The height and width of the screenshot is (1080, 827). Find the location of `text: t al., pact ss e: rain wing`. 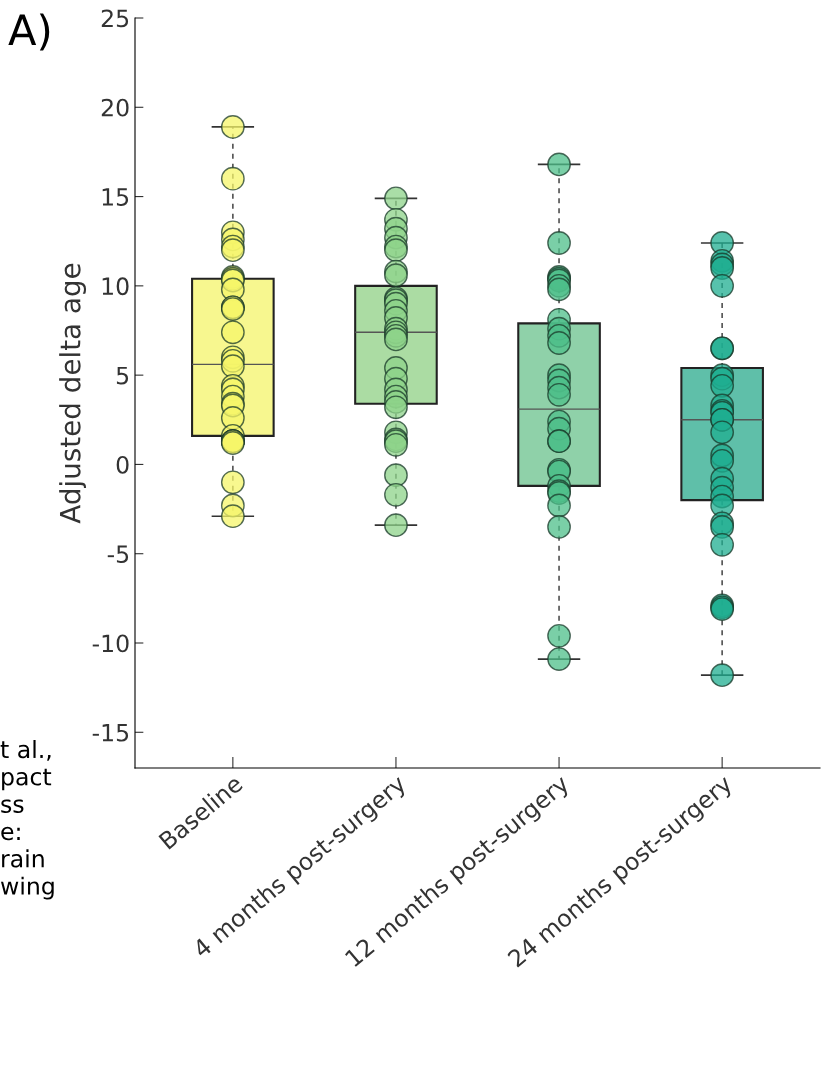

text: t al., pact ss e: rain wing is located at coordinates (27, 820).